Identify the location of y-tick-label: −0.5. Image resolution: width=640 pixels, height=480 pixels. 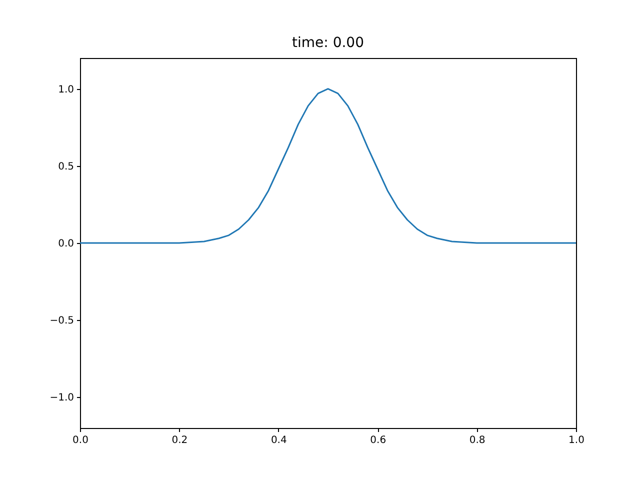
(62, 321).